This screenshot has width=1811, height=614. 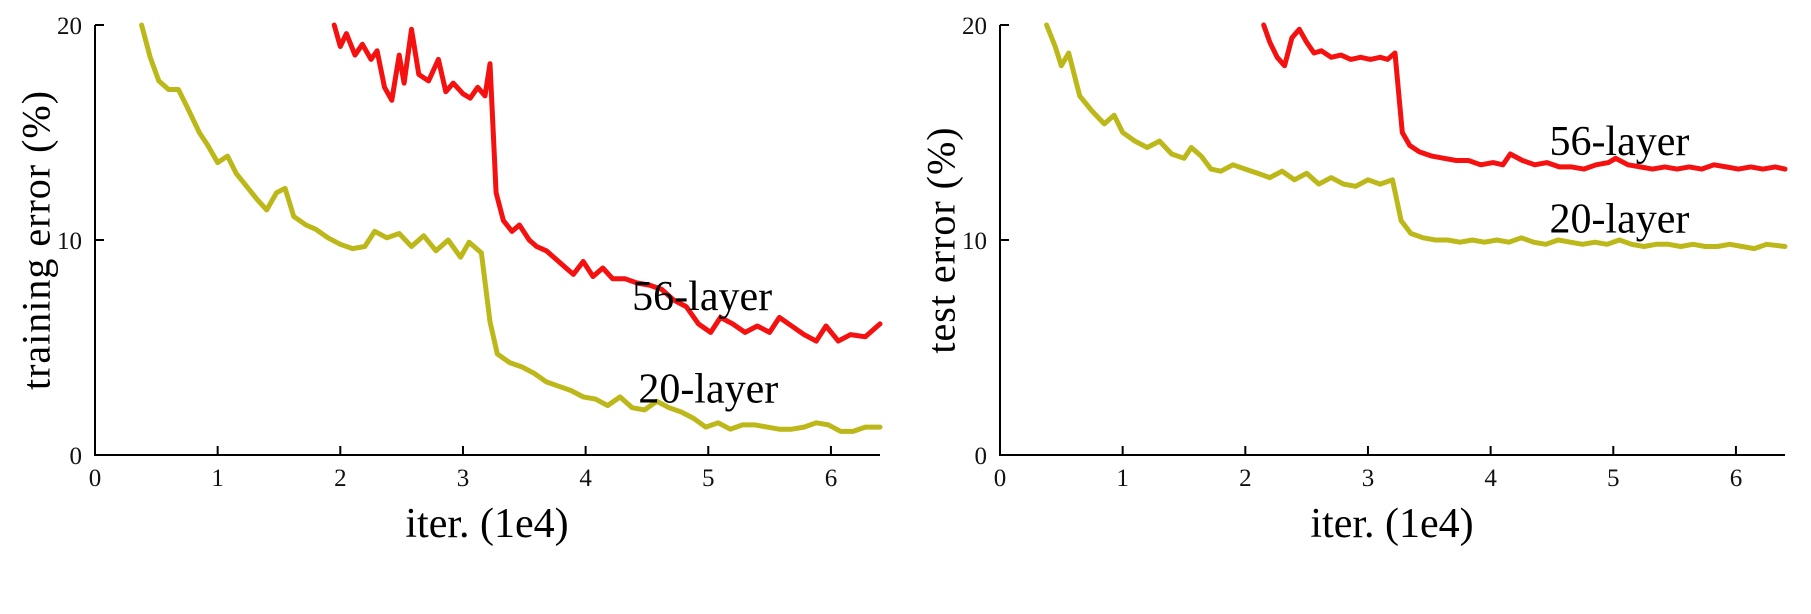 I want to click on training-x-axis-label: iter. (1e4), so click(x=487, y=524).